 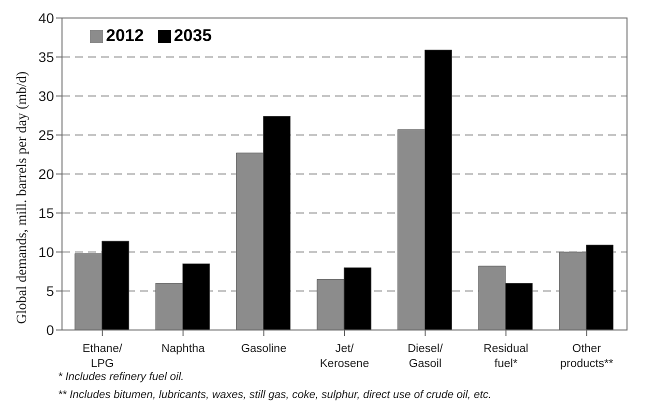 I want to click on legend-label: 2035, so click(x=192, y=36).